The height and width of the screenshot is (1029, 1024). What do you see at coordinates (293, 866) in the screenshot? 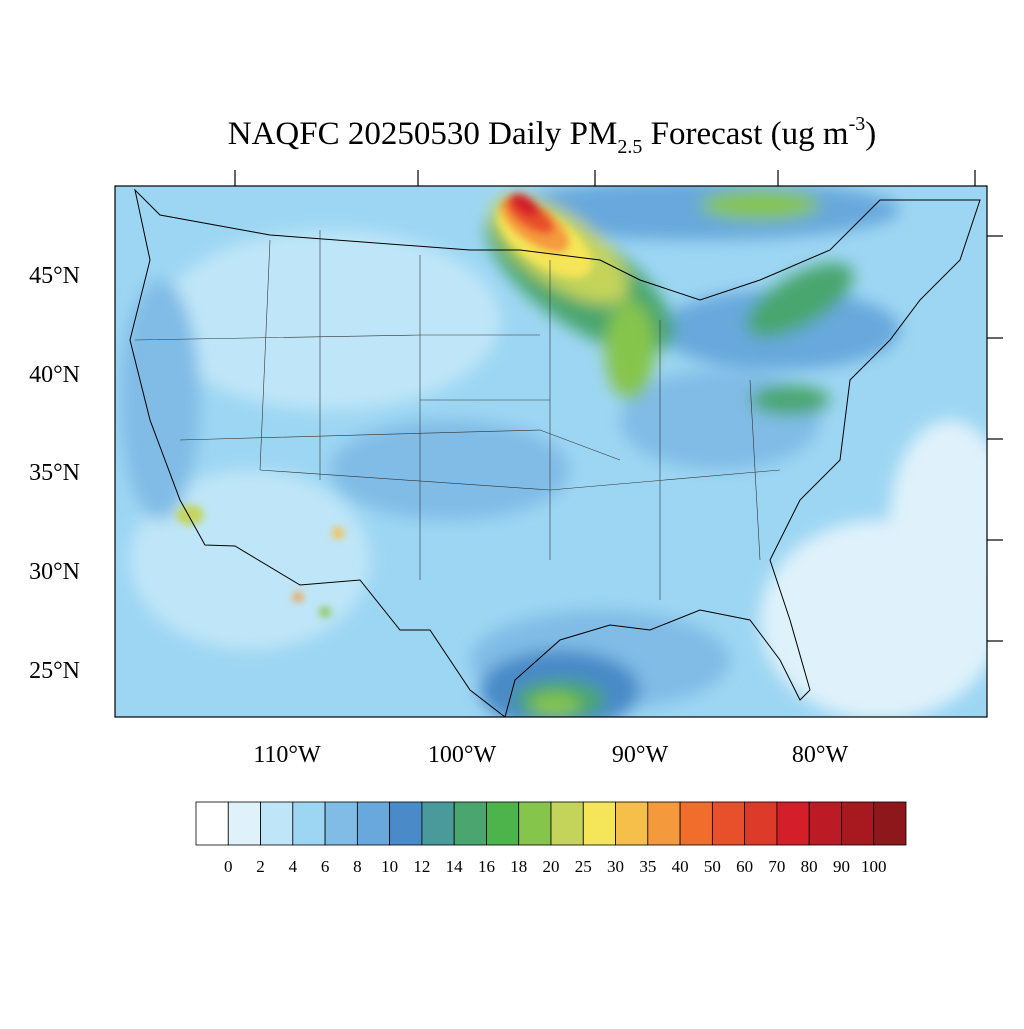
I see `colorbar-label: 4` at bounding box center [293, 866].